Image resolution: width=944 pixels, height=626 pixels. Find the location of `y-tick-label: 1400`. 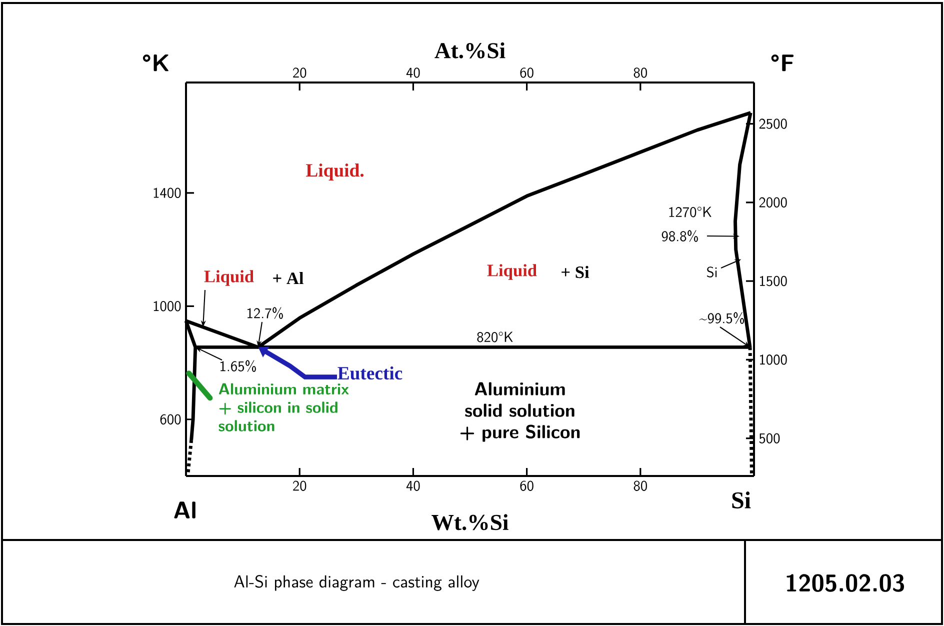

y-tick-label: 1400 is located at coordinates (167, 193).